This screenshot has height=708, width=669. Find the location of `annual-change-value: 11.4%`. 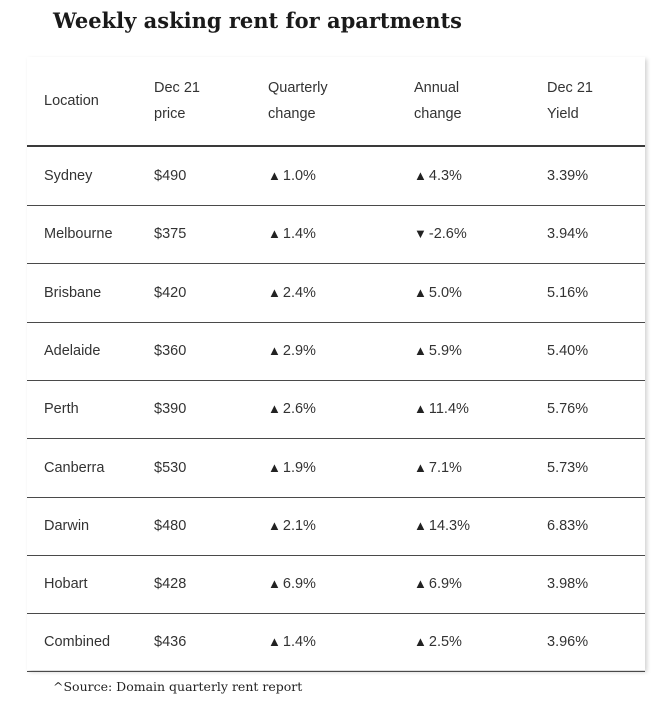

annual-change-value: 11.4% is located at coordinates (448, 409).